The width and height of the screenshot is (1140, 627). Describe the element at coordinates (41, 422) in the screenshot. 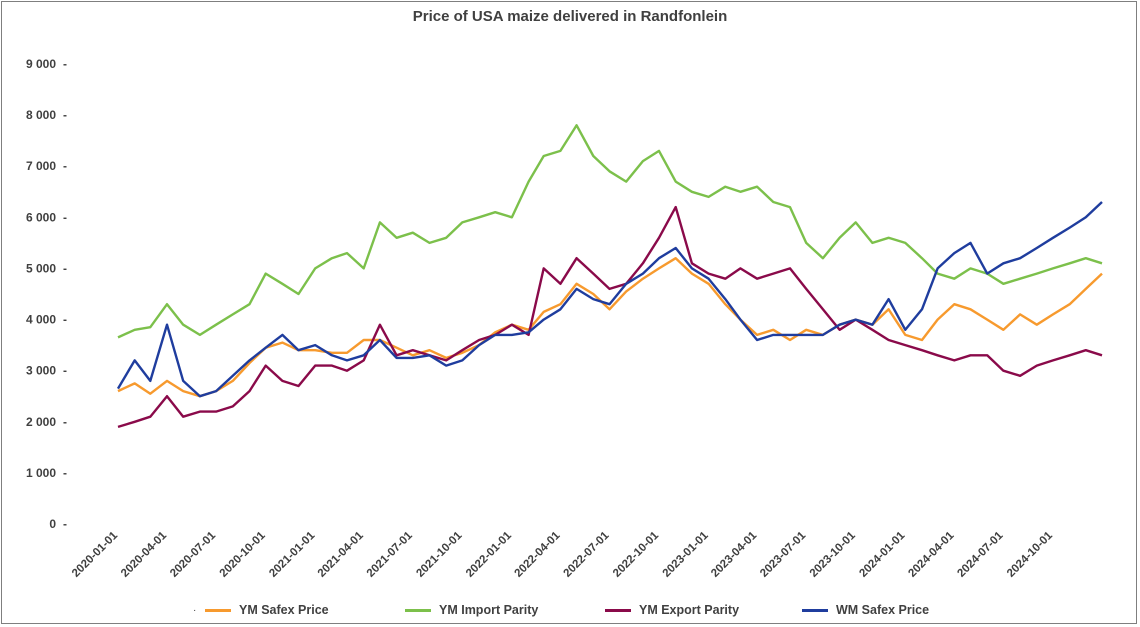

I see `y-tick-label: 2 000` at that location.